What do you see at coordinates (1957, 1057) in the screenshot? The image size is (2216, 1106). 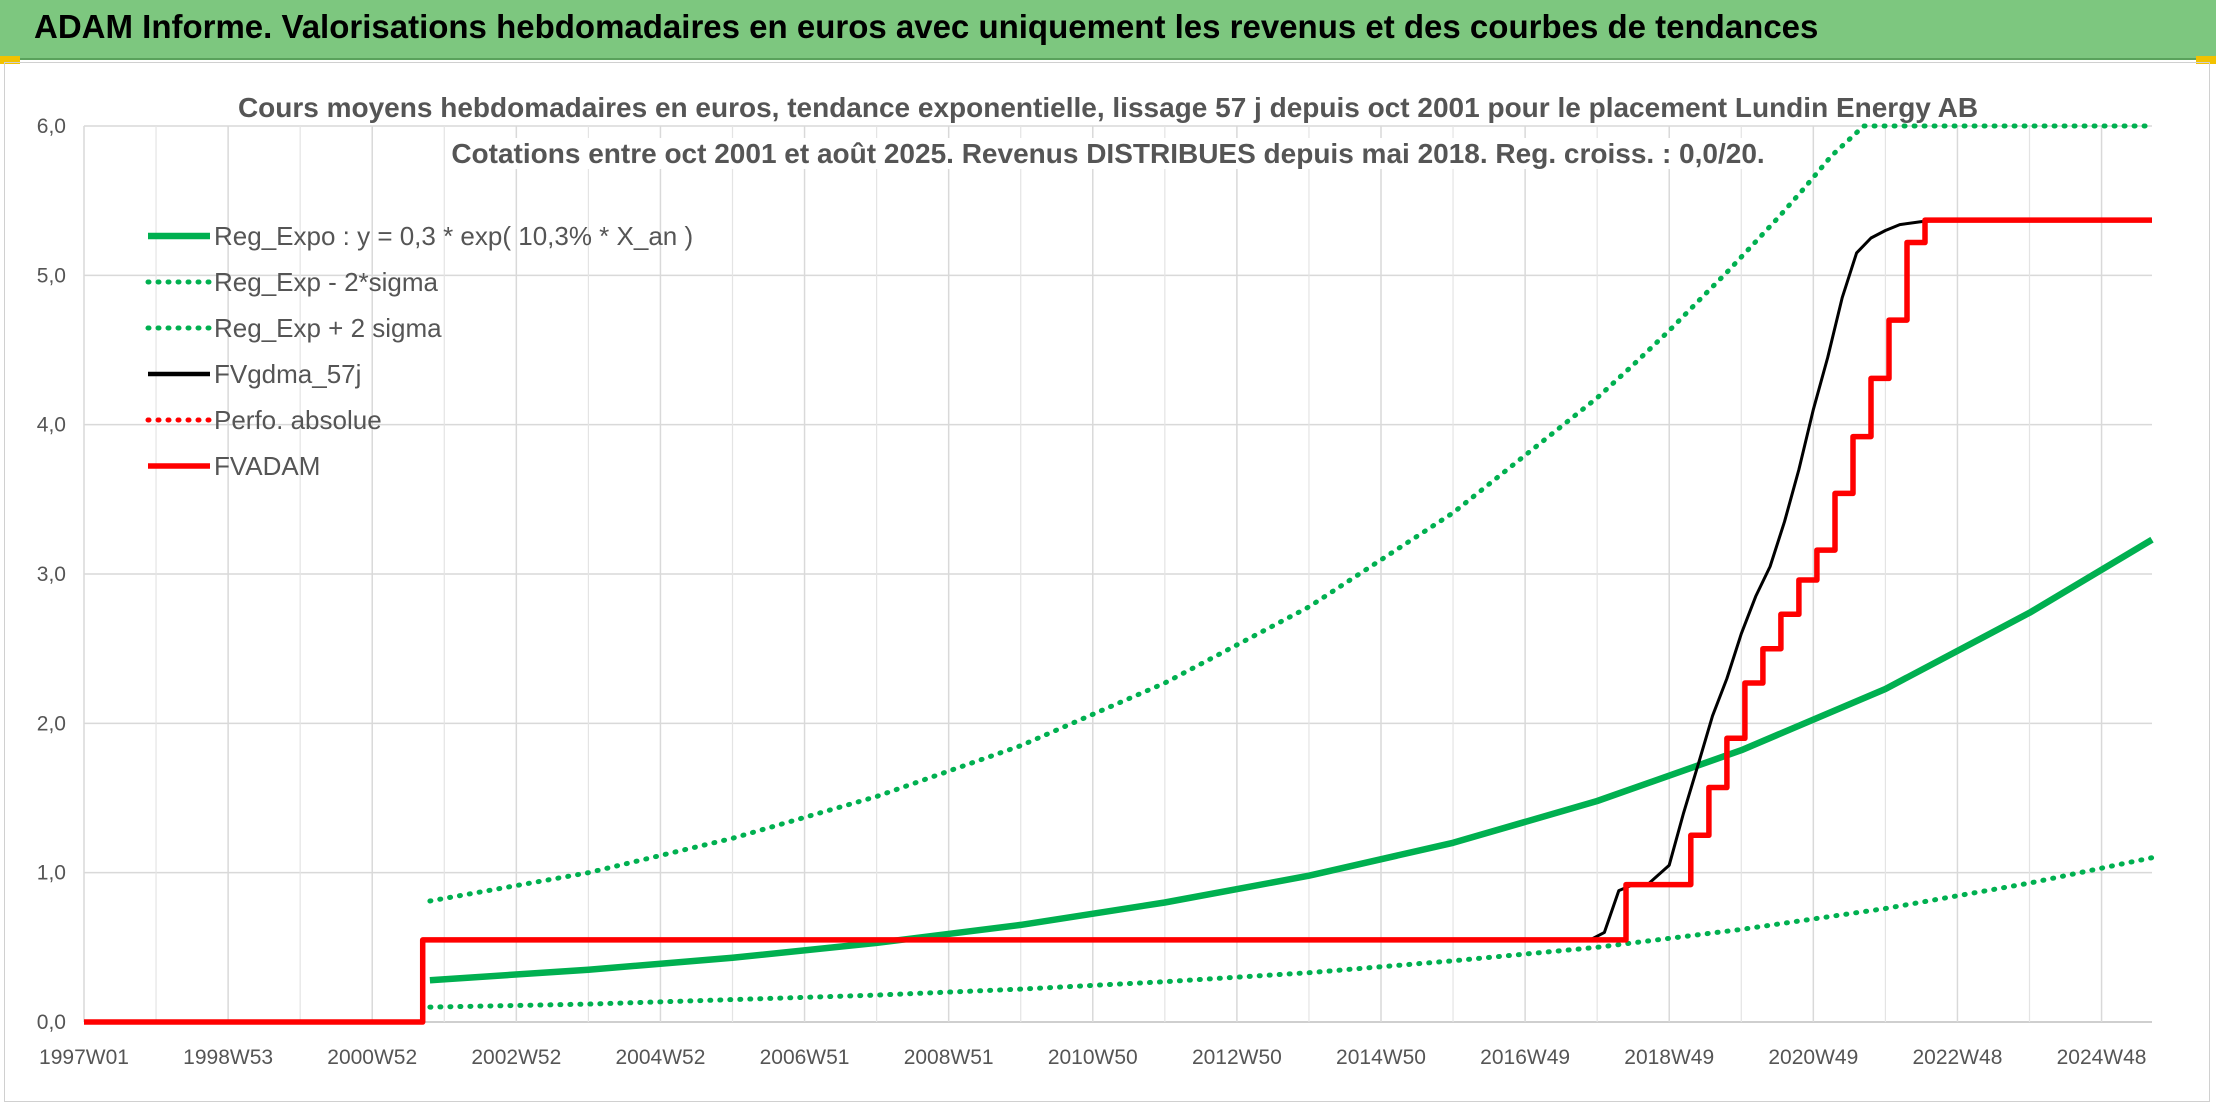 I see `x-tick-label: 2022W48` at bounding box center [1957, 1057].